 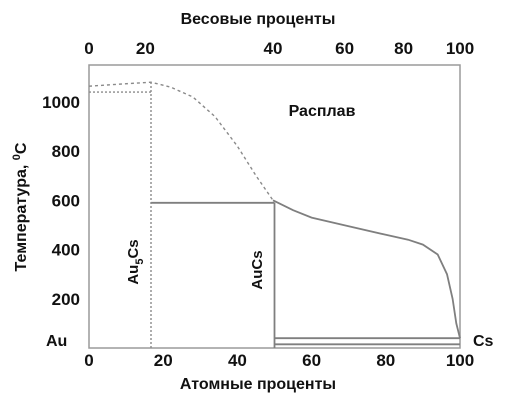 What do you see at coordinates (483, 341) in the screenshot?
I see `cs-label: Cs` at bounding box center [483, 341].